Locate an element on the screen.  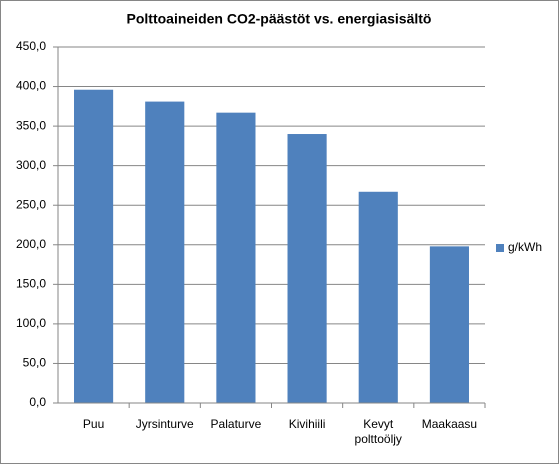
x-tick-label: Puu is located at coordinates (93, 424).